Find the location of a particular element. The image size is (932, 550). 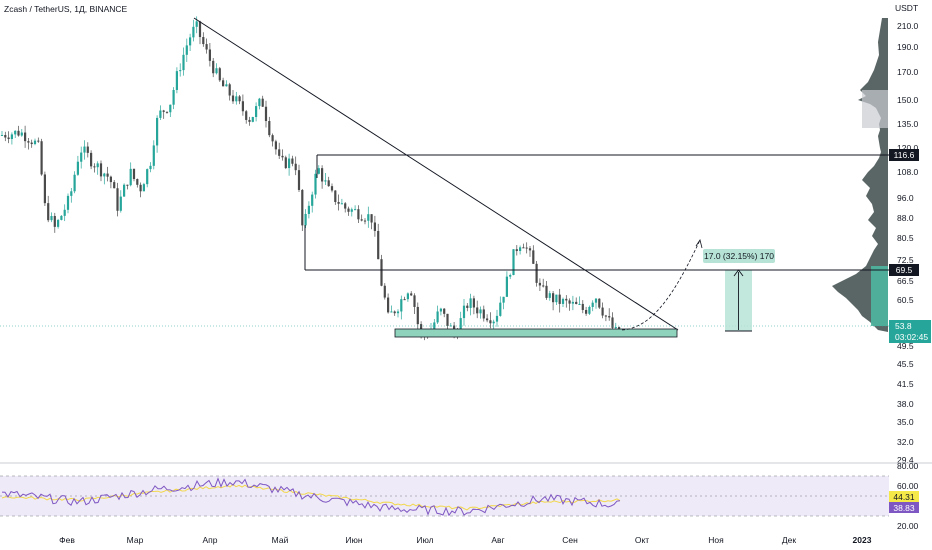

rsi-ma-badge: 44.31 is located at coordinates (904, 497).